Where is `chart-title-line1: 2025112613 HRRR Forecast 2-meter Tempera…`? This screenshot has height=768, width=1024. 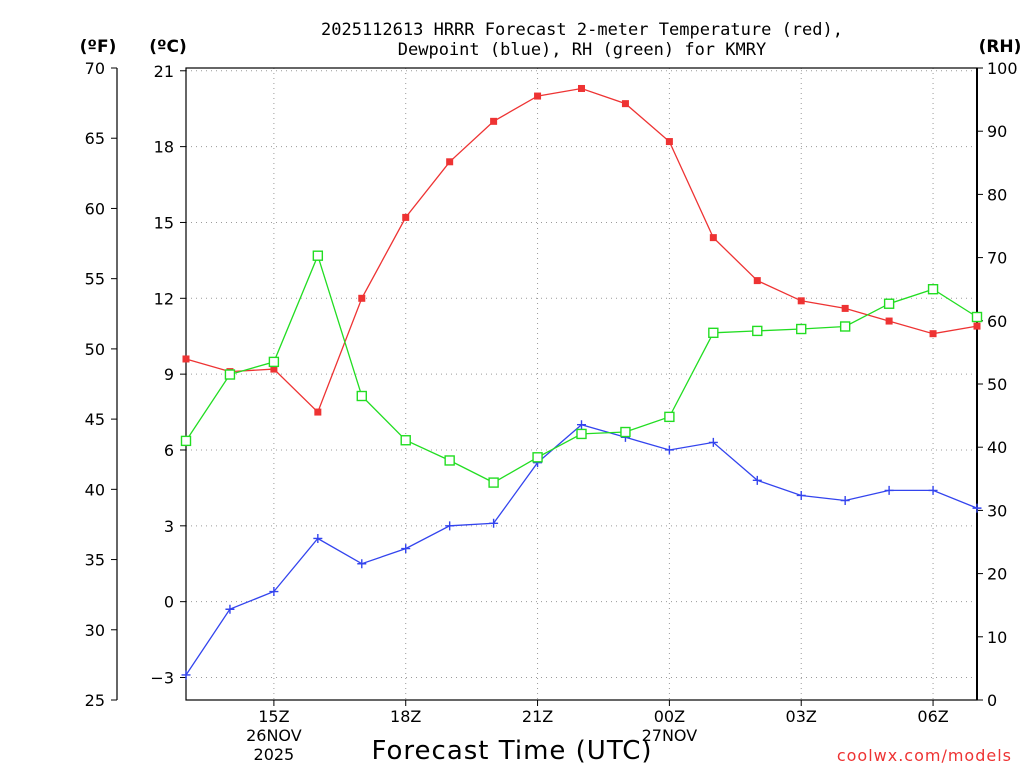 chart-title-line1: 2025112613 HRRR Forecast 2-meter Tempera… is located at coordinates (582, 30).